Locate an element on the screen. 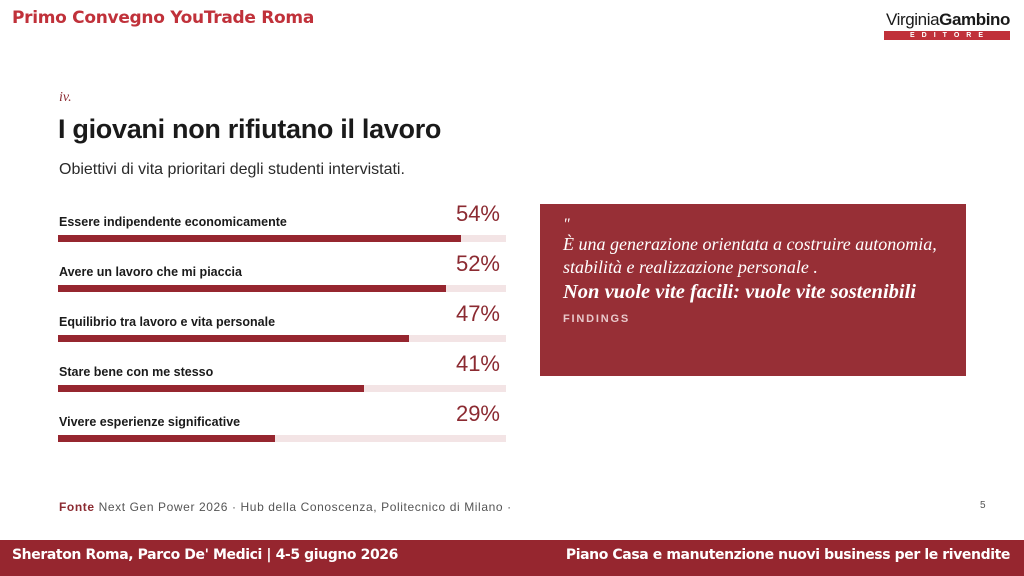 The height and width of the screenshot is (576, 1024). bar-value-label: 54% is located at coordinates (477, 213).